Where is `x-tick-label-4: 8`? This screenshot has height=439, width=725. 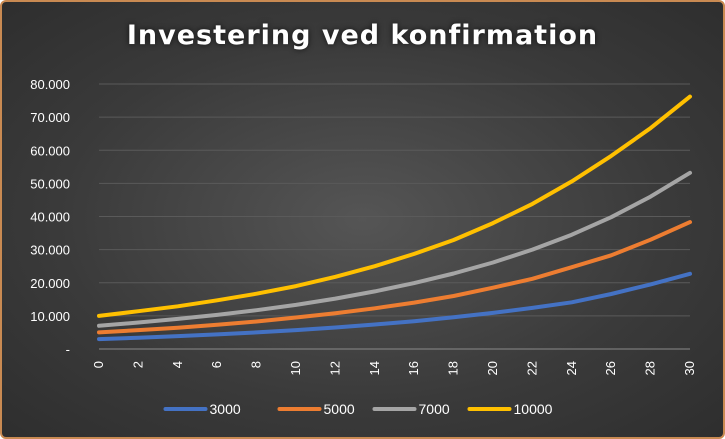 x-tick-label-4: 8 is located at coordinates (256, 364).